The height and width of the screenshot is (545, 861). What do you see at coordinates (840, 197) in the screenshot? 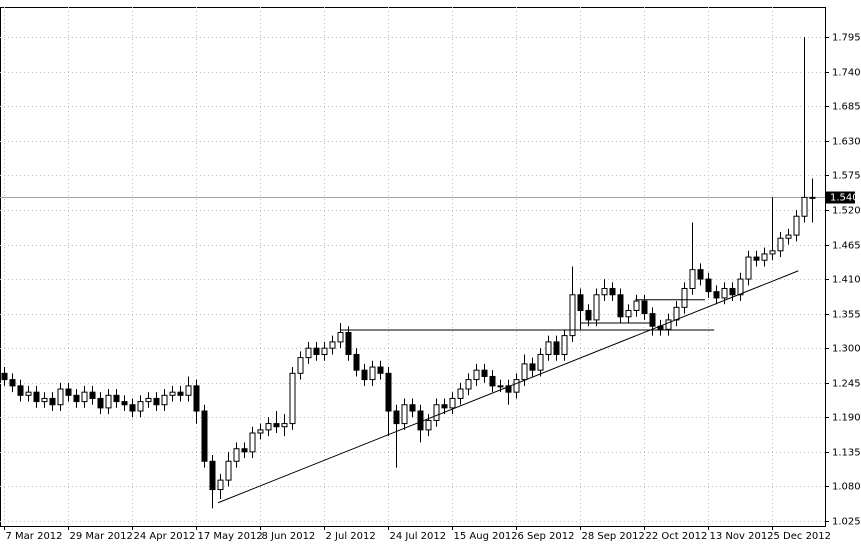
I see `last-price-box` at bounding box center [840, 197].